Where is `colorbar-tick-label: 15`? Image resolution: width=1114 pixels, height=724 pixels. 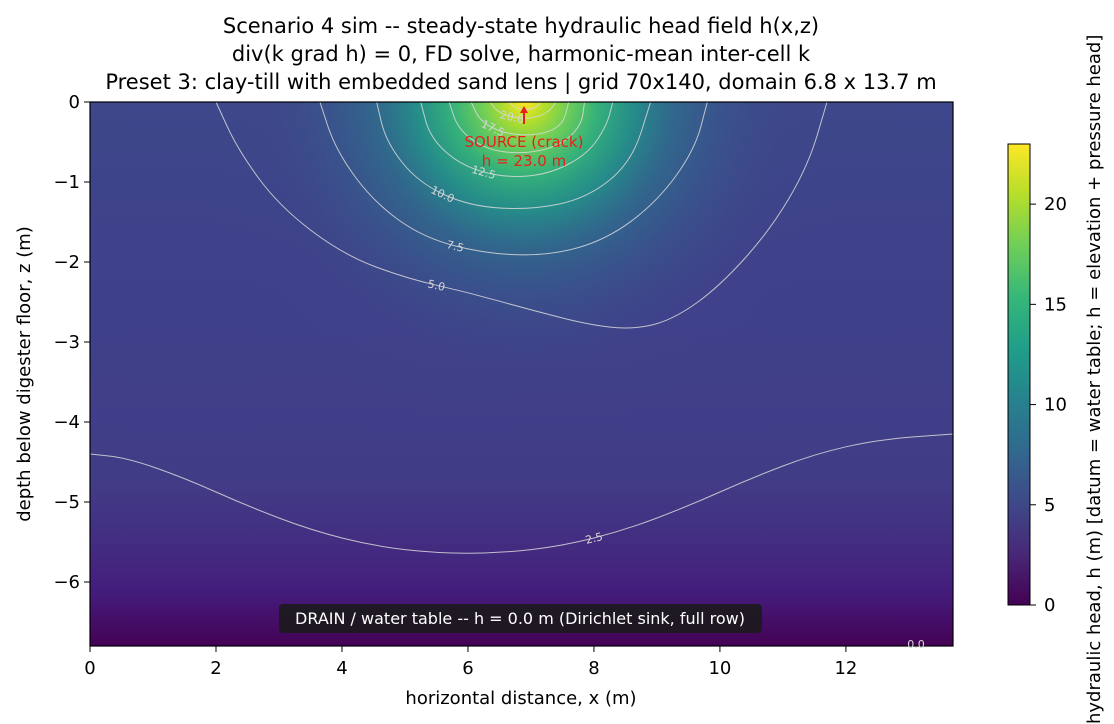
colorbar-tick-label: 15 is located at coordinates (1055, 304).